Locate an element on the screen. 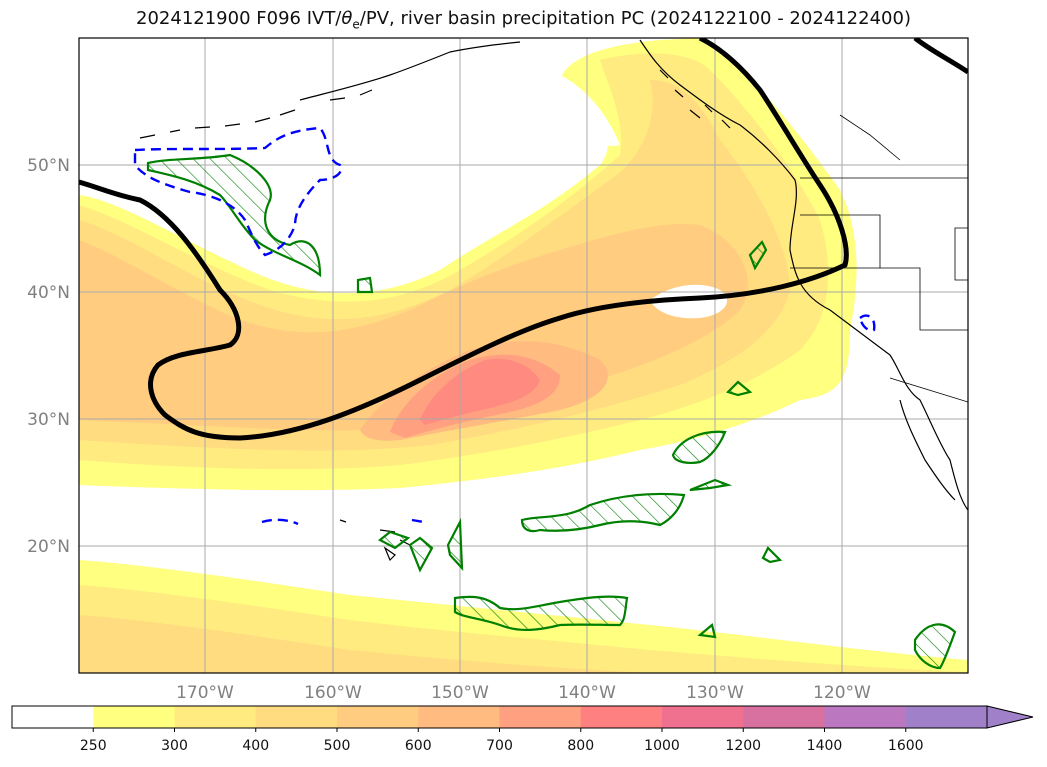 The image size is (1047, 767). theta-e-contour-ne is located at coordinates (940, 56).